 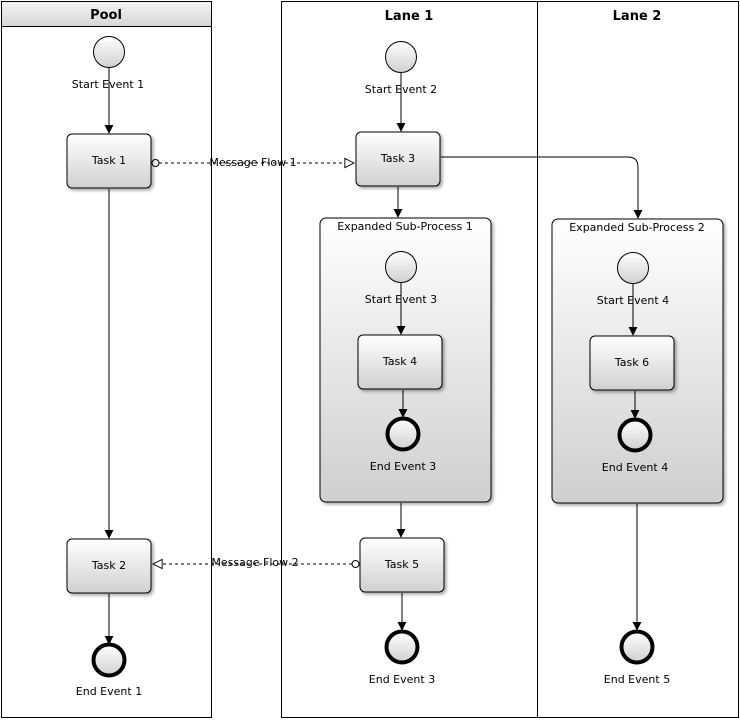 I want to click on task-5-label: Task 5, so click(x=401, y=564).